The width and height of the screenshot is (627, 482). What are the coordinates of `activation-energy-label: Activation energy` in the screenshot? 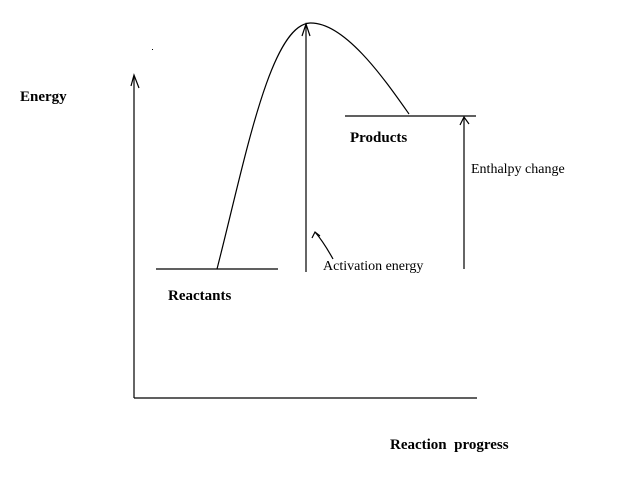 It's located at (373, 266).